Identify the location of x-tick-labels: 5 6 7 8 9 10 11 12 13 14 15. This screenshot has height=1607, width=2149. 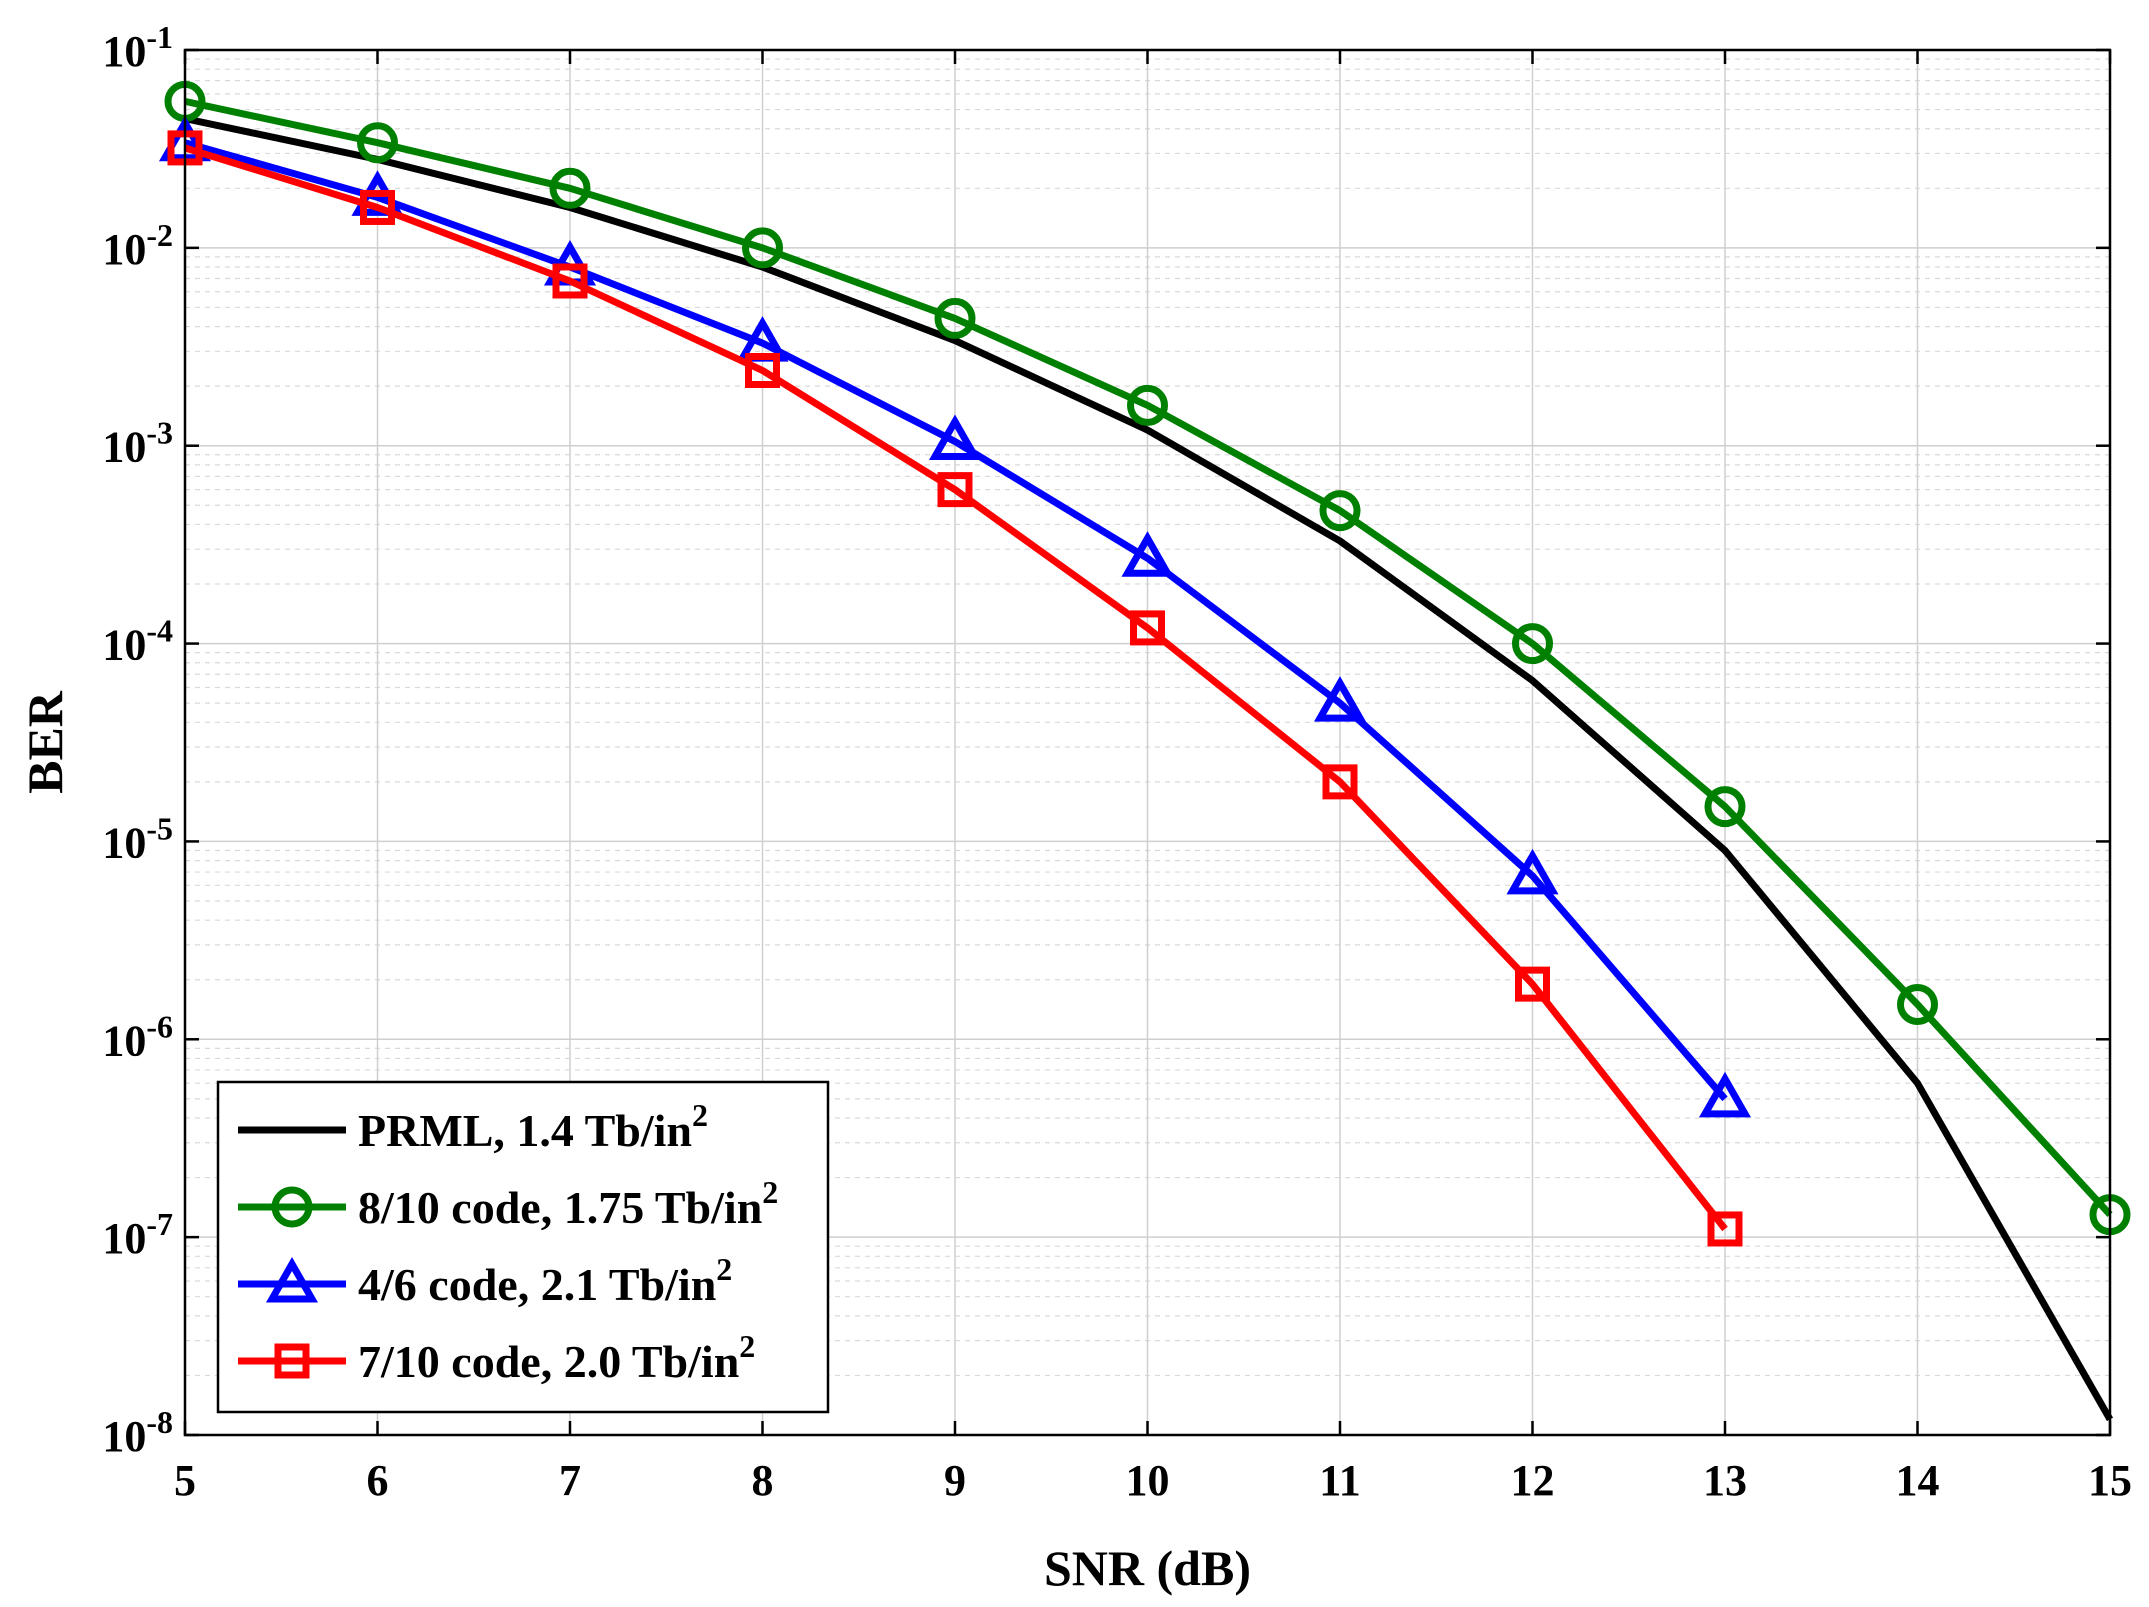
(1153, 1480).